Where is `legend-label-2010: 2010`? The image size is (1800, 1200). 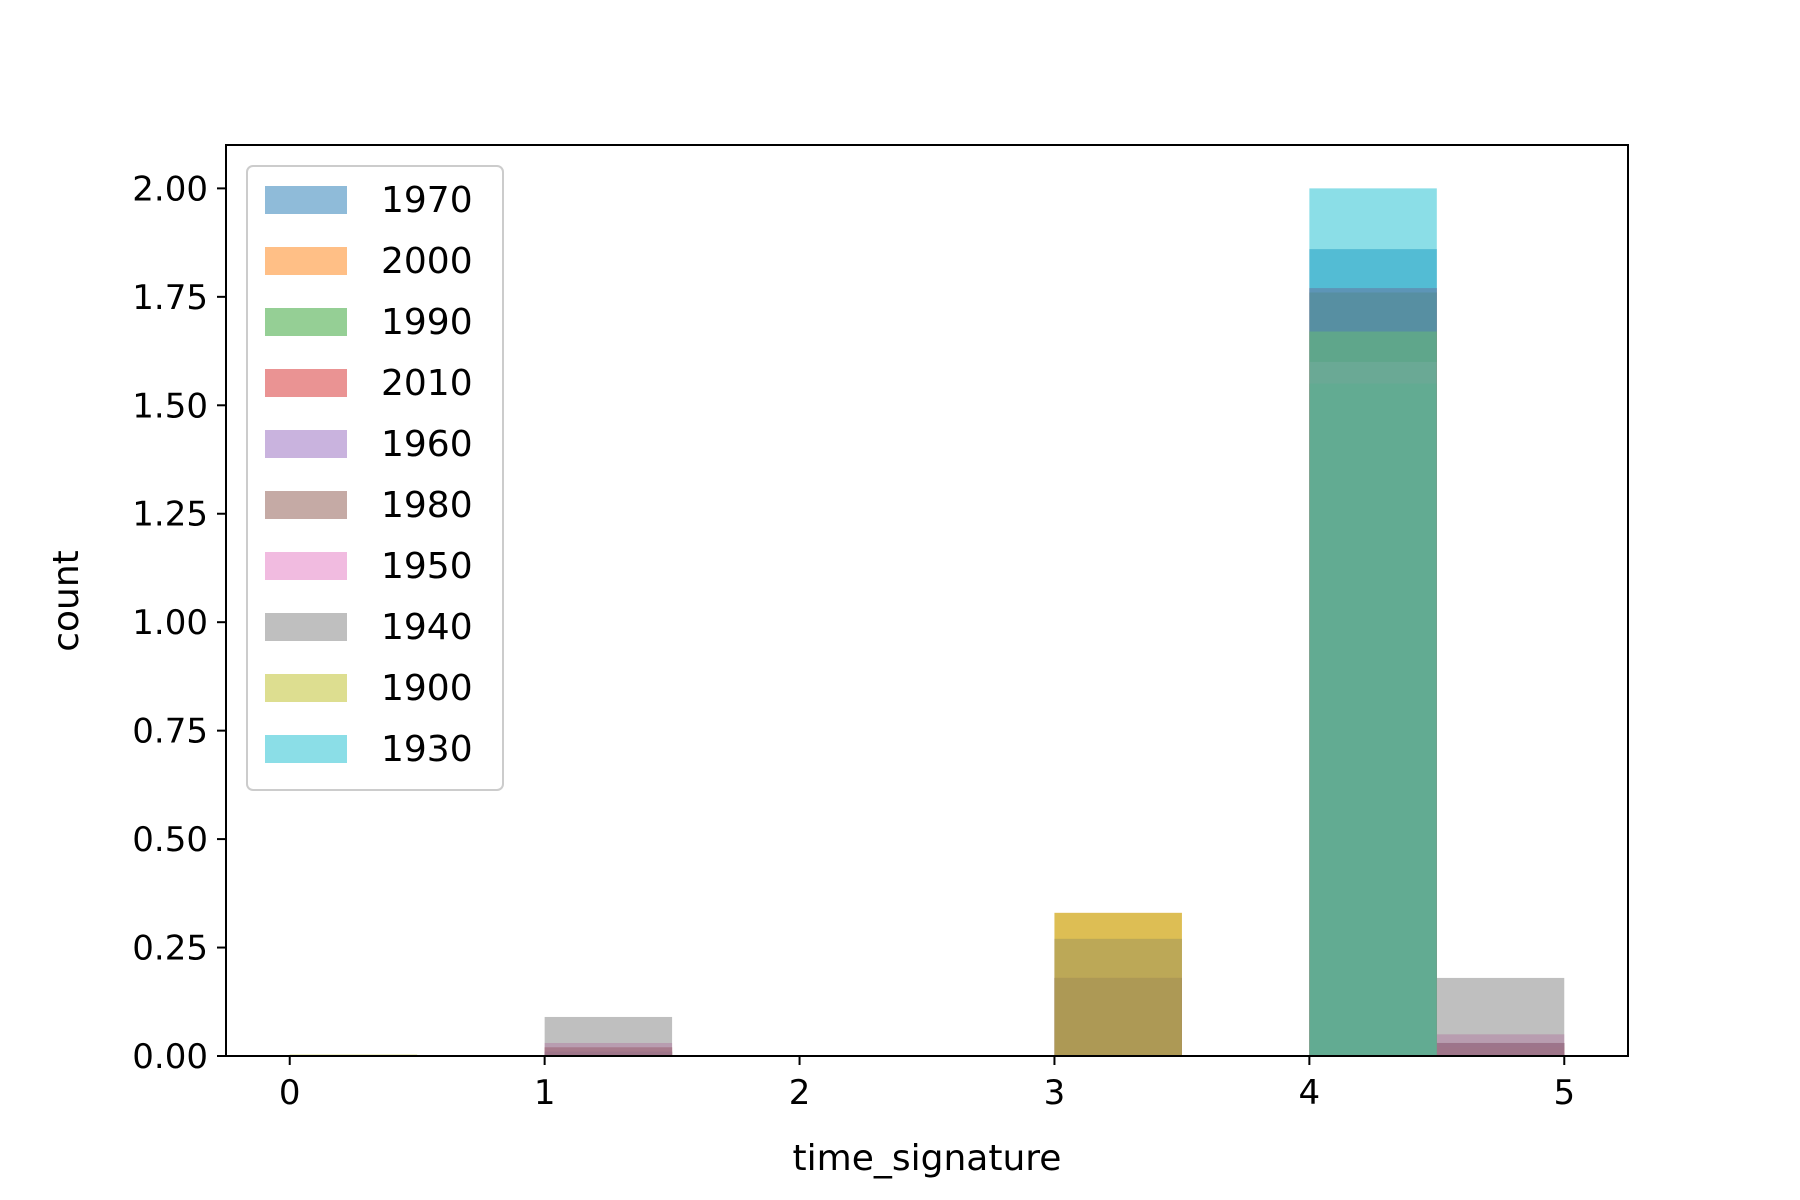
legend-label-2010: 2010 is located at coordinates (427, 383).